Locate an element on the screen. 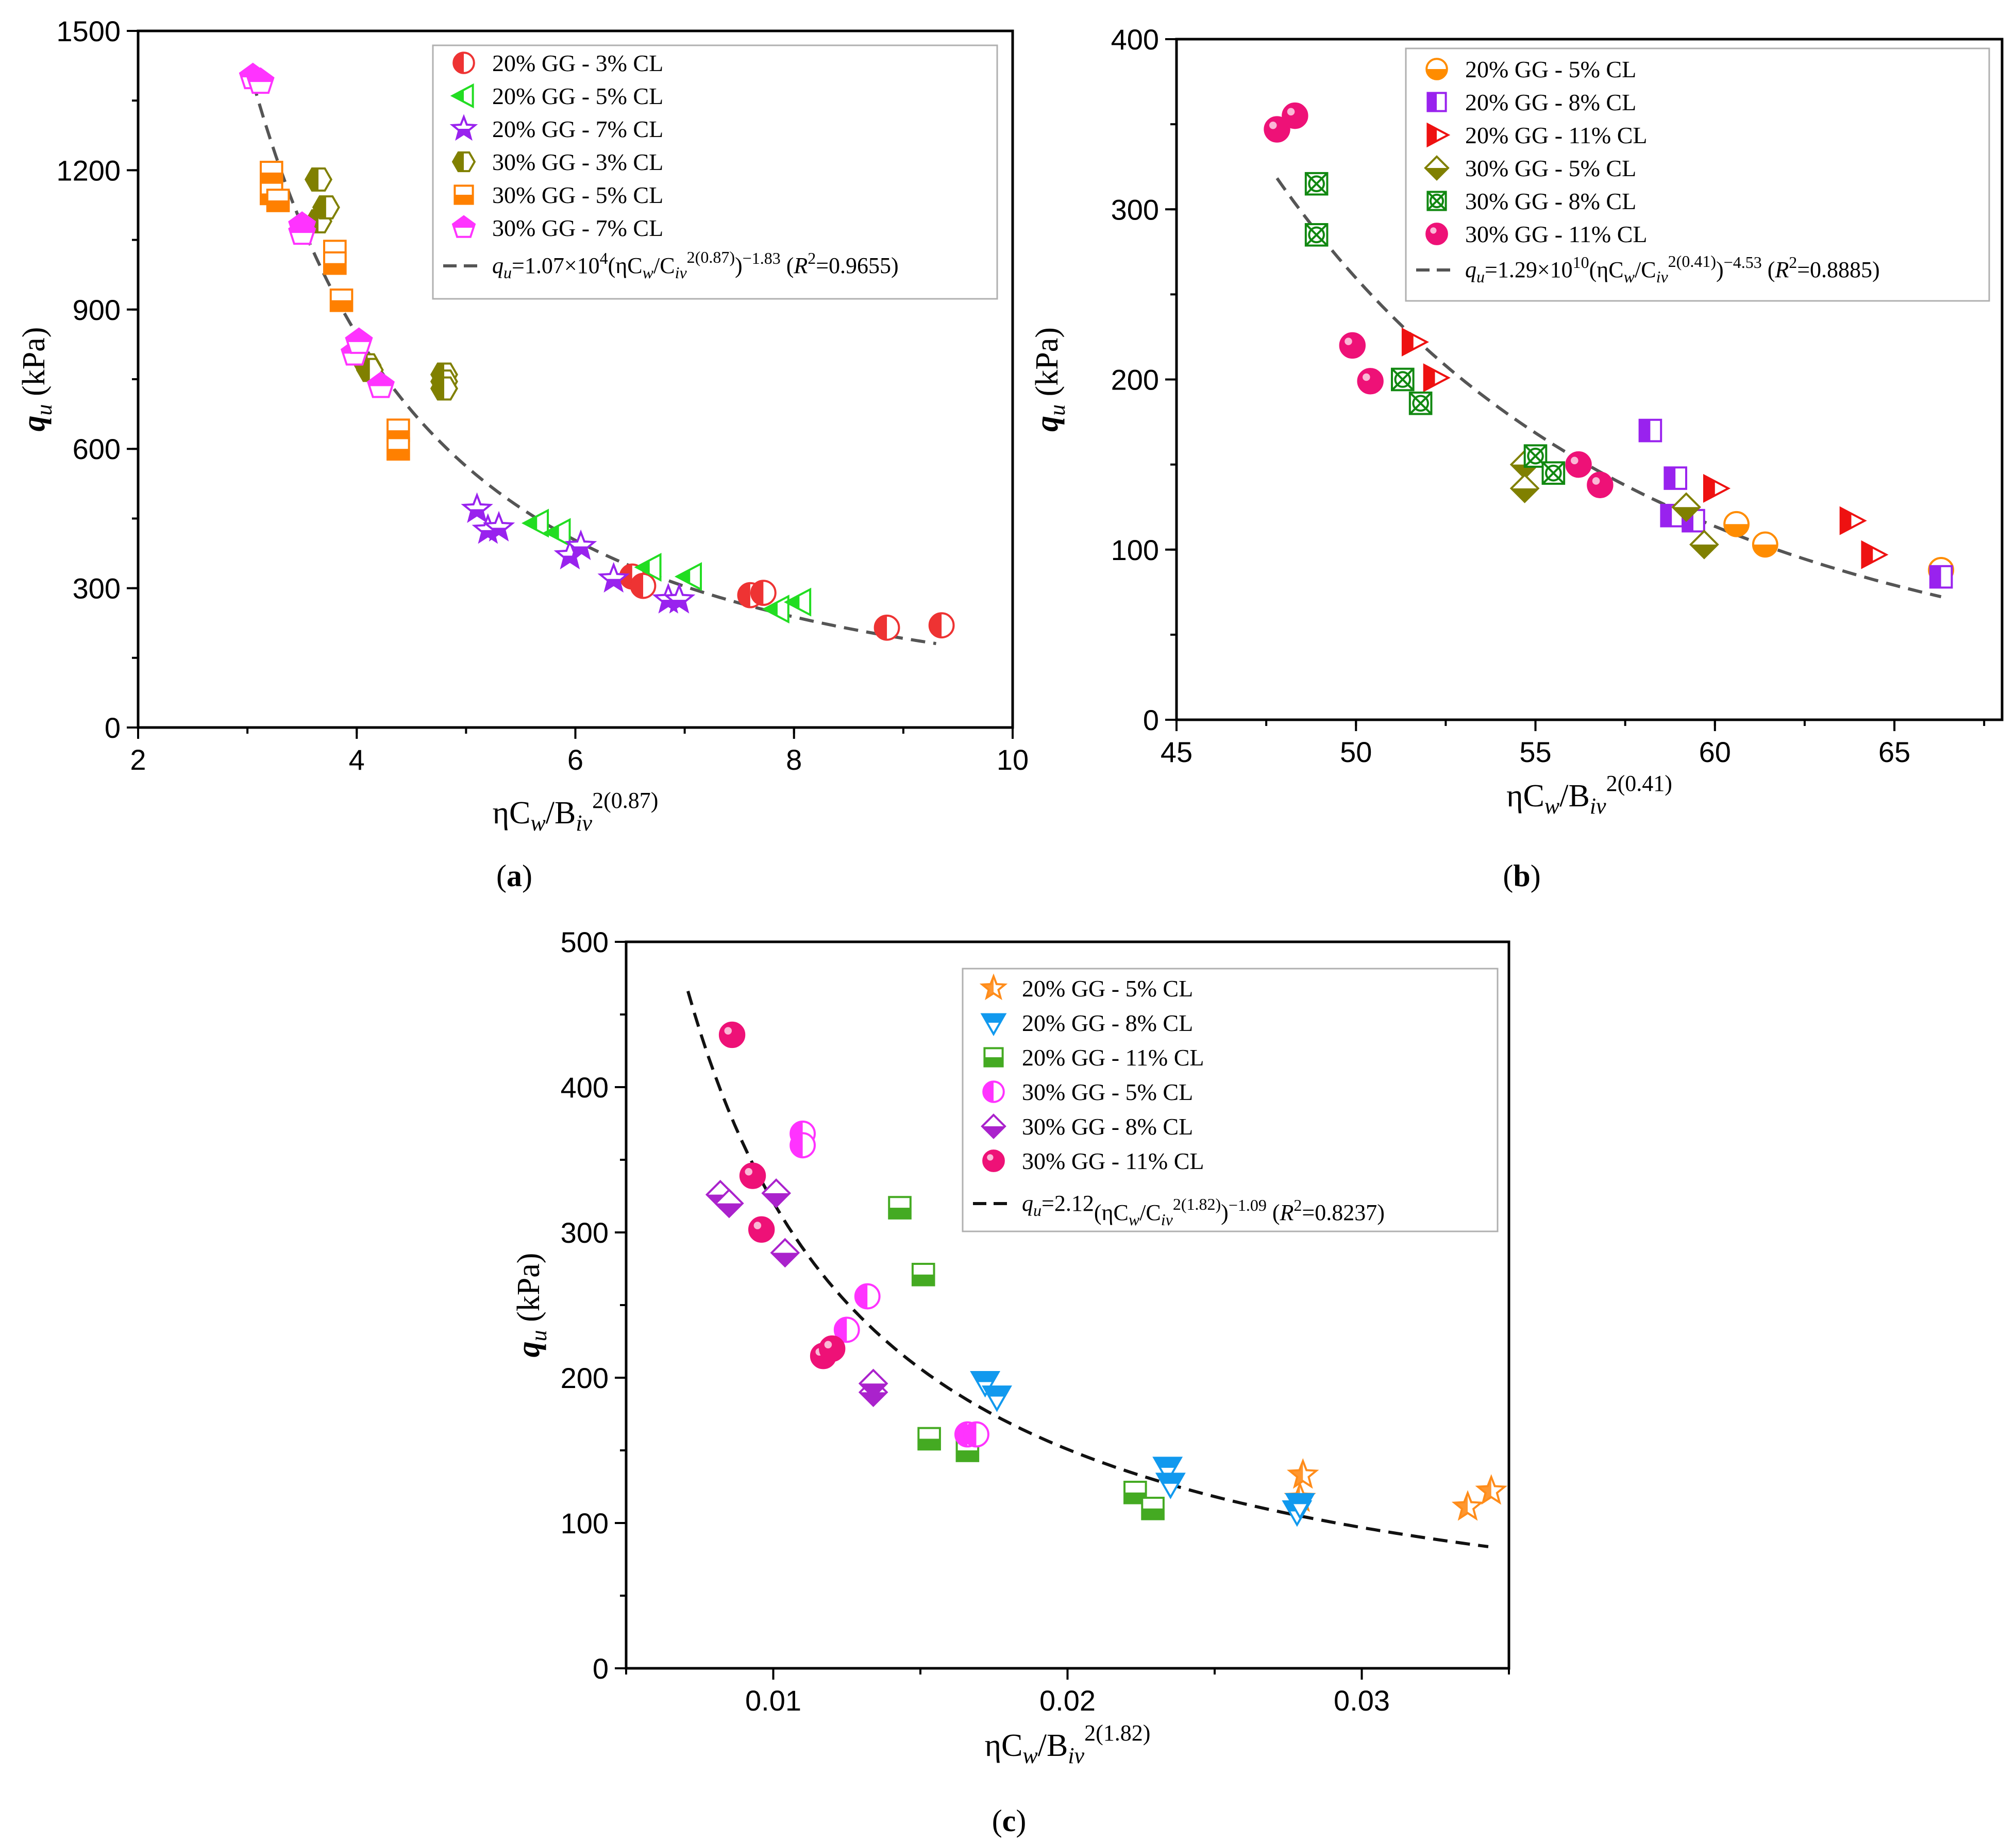 Image resolution: width=2016 pixels, height=1844 pixels. y-tick-label: 400 is located at coordinates (1135, 39).